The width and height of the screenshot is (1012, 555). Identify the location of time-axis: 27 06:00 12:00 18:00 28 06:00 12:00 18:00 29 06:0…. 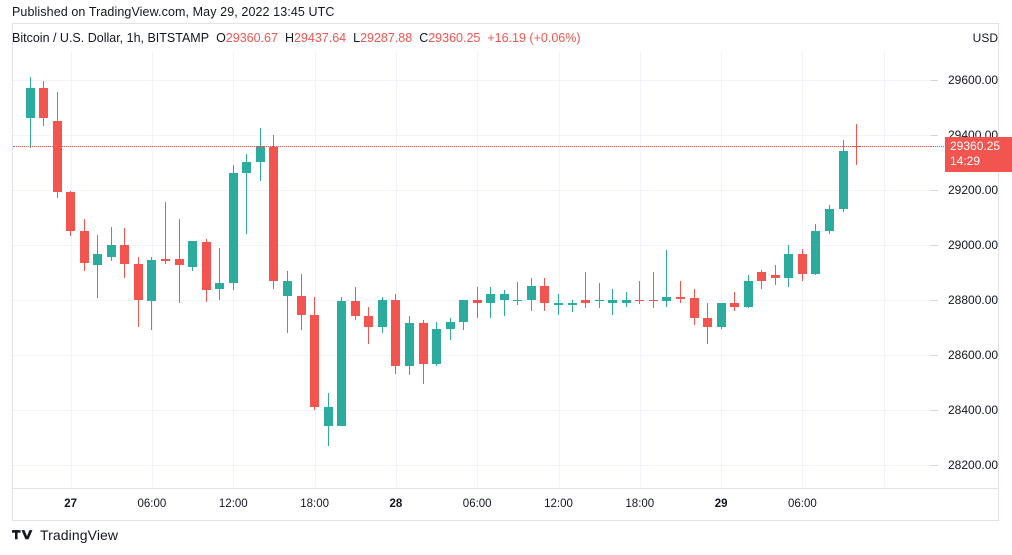
(505, 504).